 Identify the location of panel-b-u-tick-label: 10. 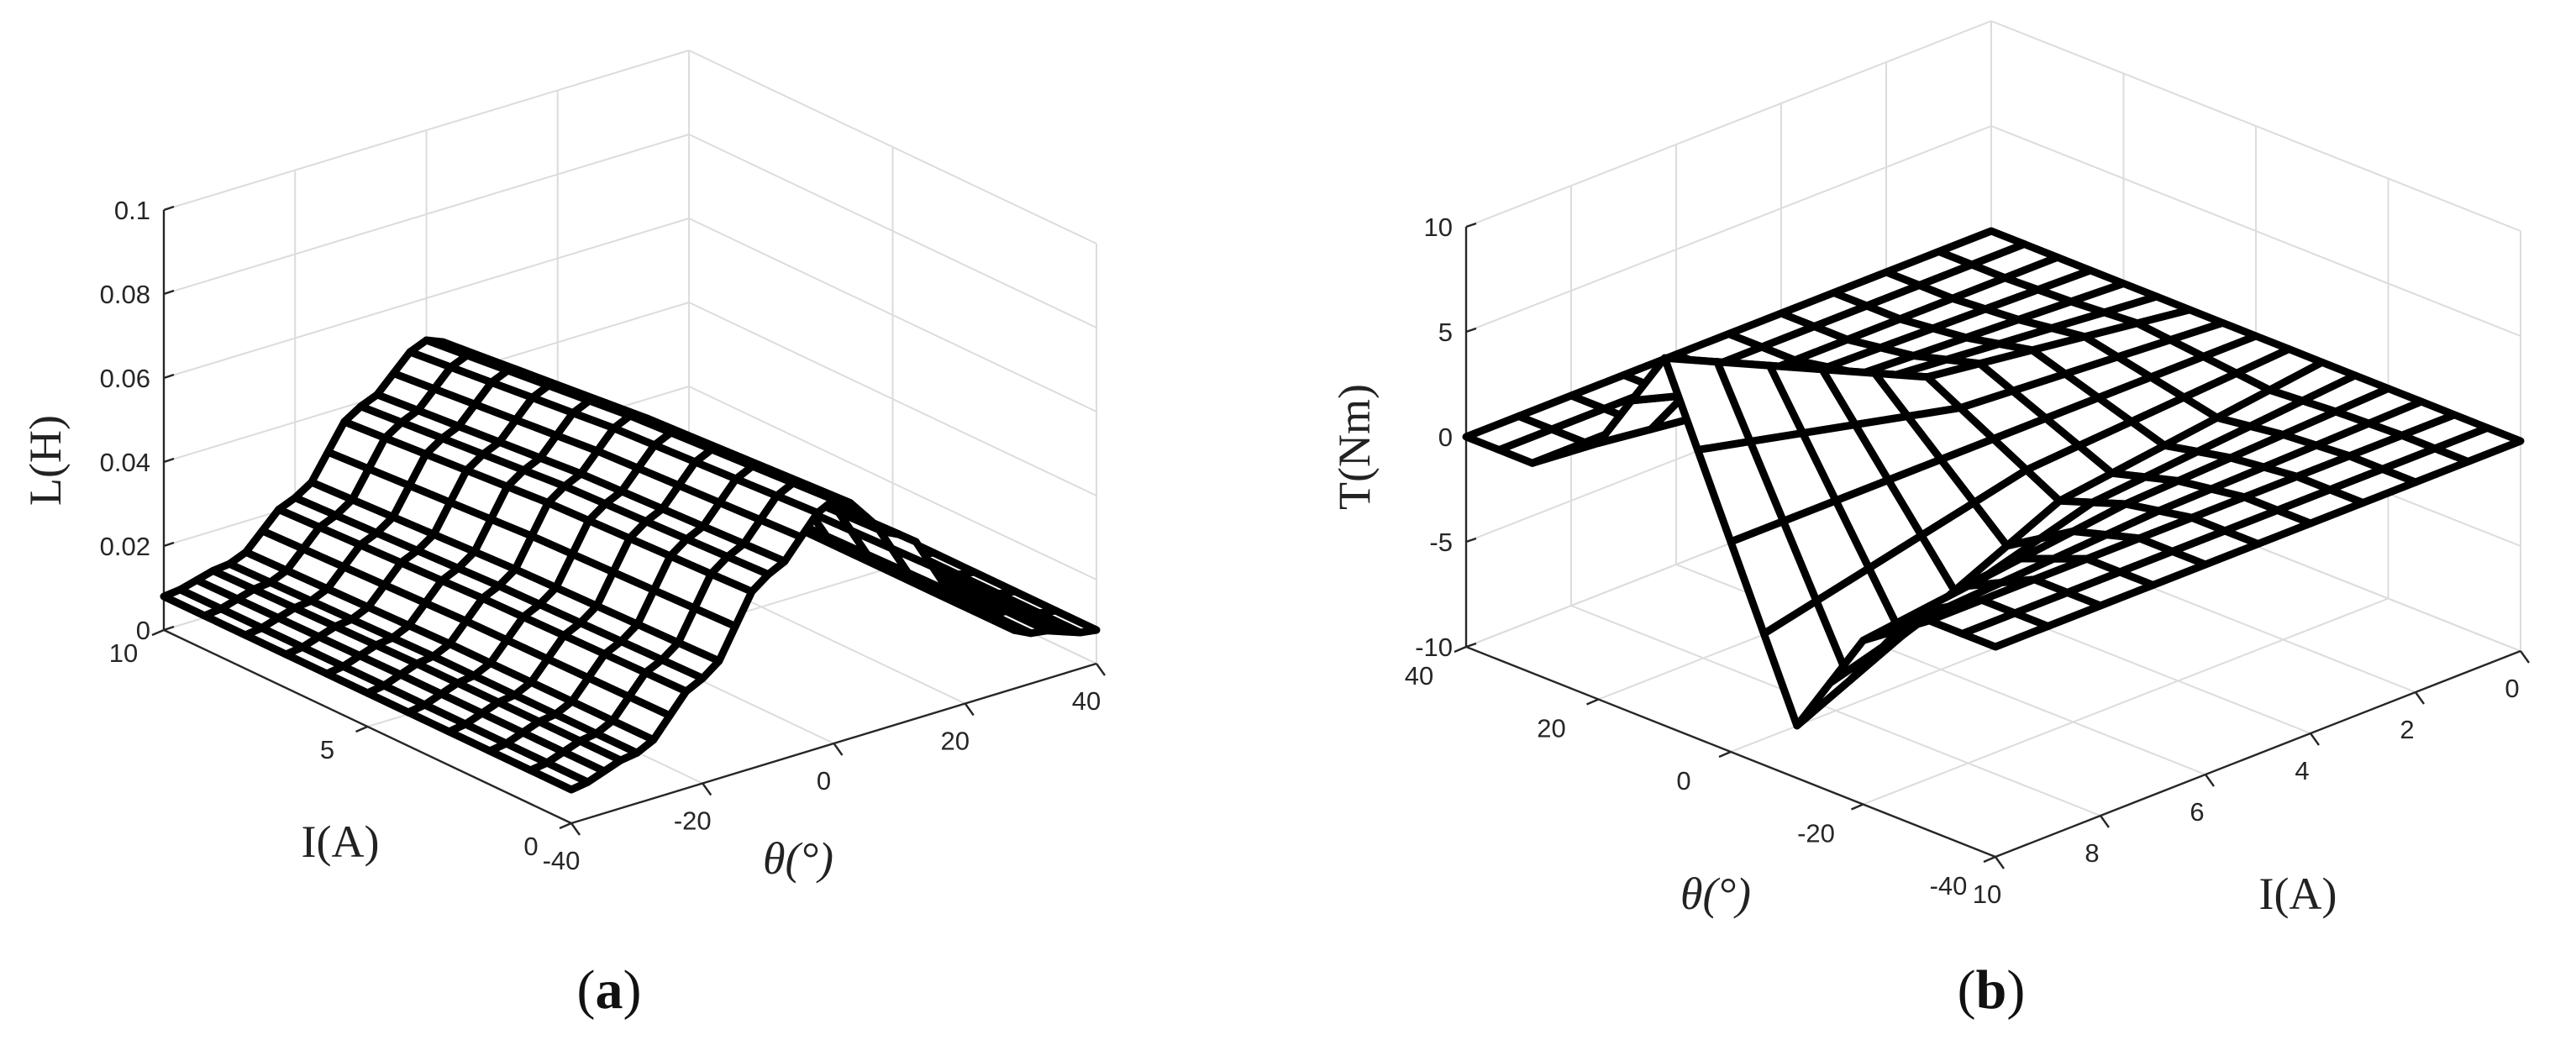
(1987, 894).